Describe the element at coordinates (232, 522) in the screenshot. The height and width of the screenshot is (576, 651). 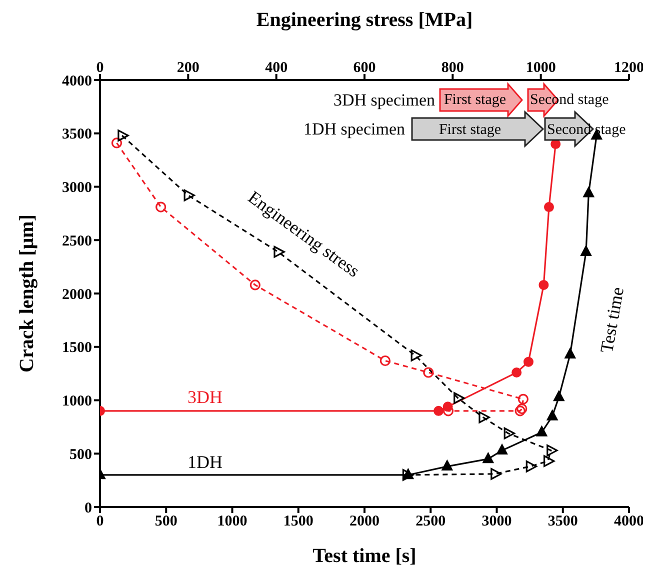
I see `x-tick-label: 1000` at that location.